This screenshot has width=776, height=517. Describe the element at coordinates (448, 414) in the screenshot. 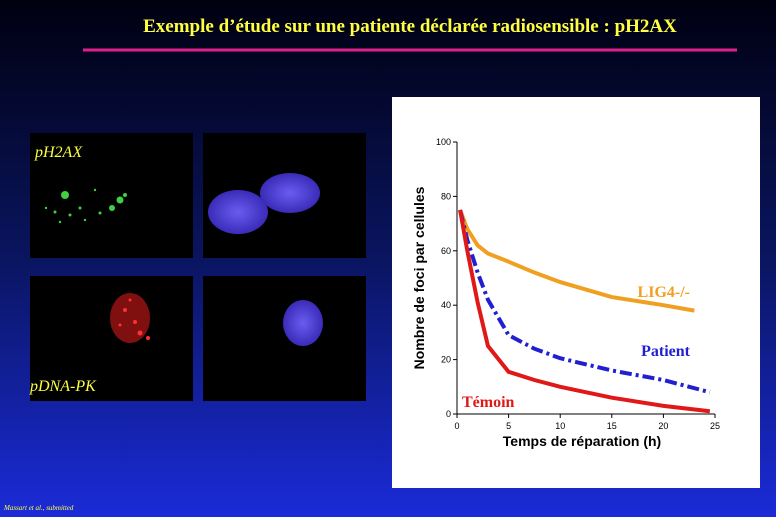

I see `y-tick-label: 0` at that location.